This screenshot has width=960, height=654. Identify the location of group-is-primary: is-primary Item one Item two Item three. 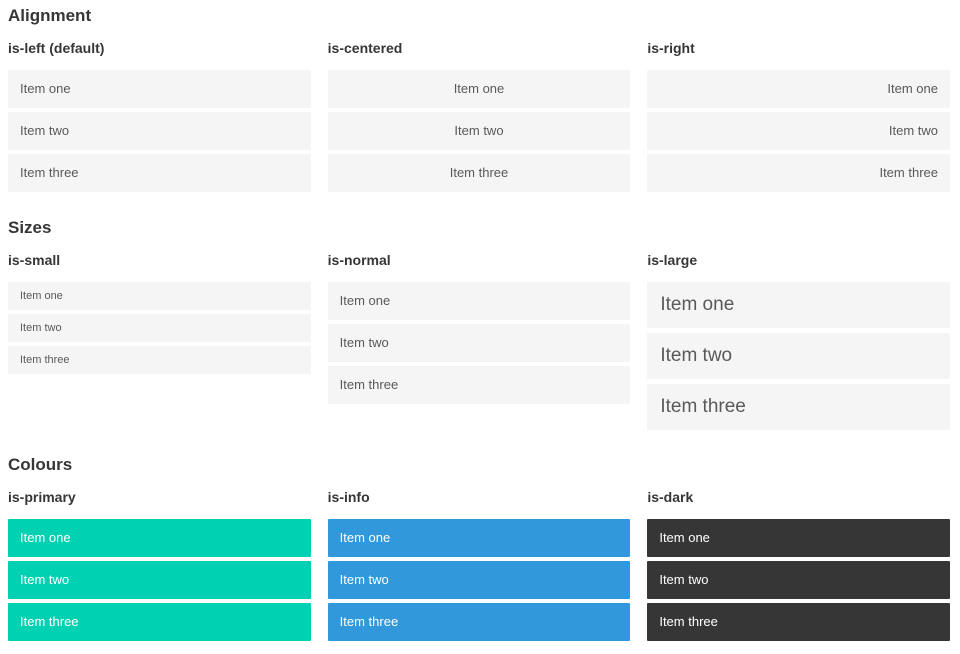
(159, 558).